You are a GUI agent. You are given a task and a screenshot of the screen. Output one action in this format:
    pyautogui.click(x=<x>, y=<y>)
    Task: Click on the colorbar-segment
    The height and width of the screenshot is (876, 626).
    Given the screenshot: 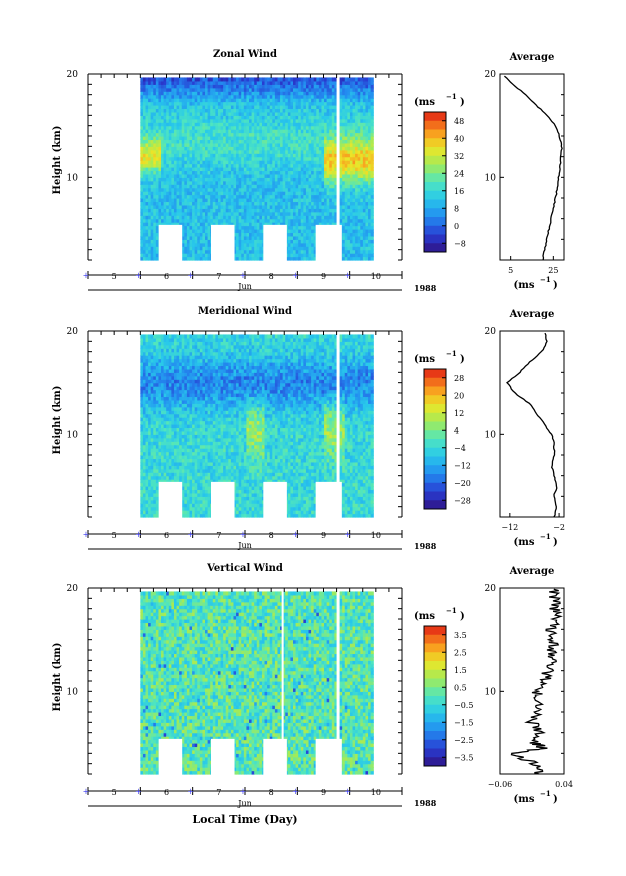 What is the action you would take?
    pyautogui.click(x=435, y=117)
    